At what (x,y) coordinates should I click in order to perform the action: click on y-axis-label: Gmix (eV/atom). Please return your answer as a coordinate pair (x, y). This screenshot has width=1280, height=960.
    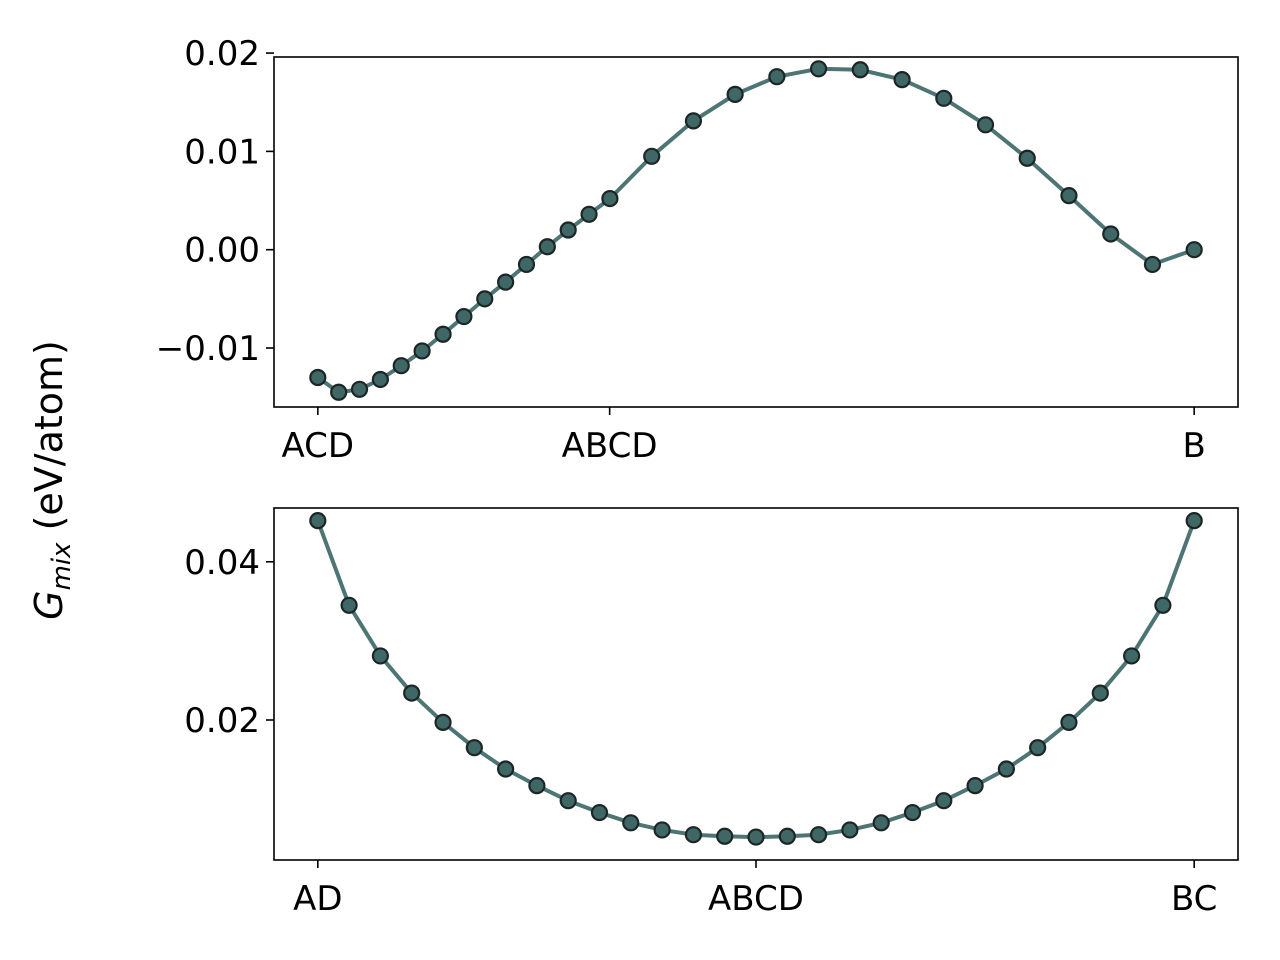
    Looking at the image, I should click on (52, 480).